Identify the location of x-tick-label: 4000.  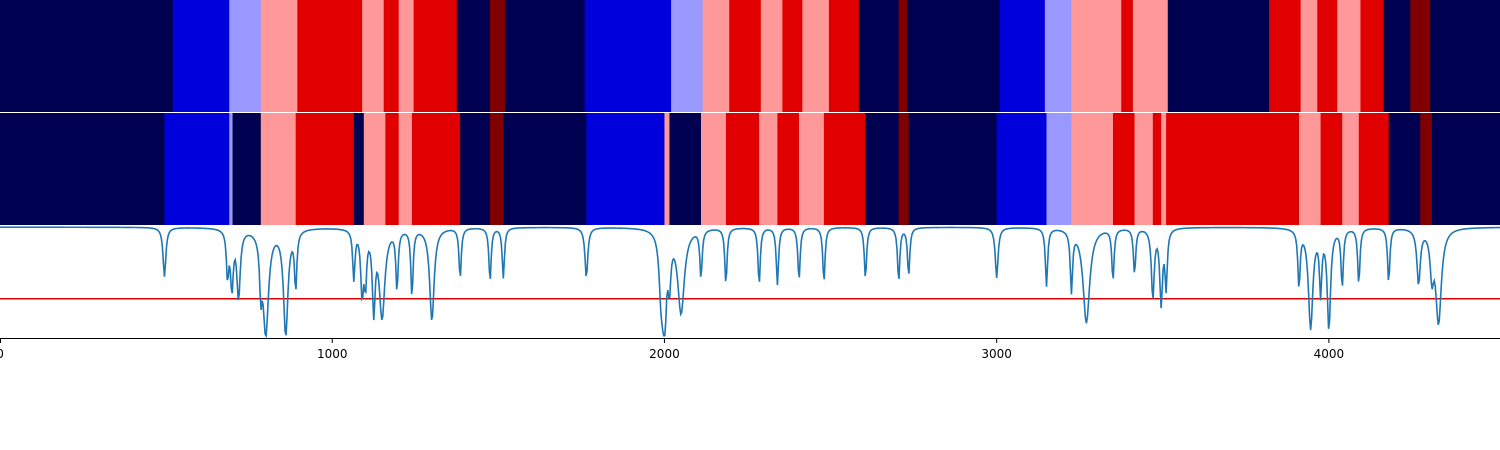
(1329, 354).